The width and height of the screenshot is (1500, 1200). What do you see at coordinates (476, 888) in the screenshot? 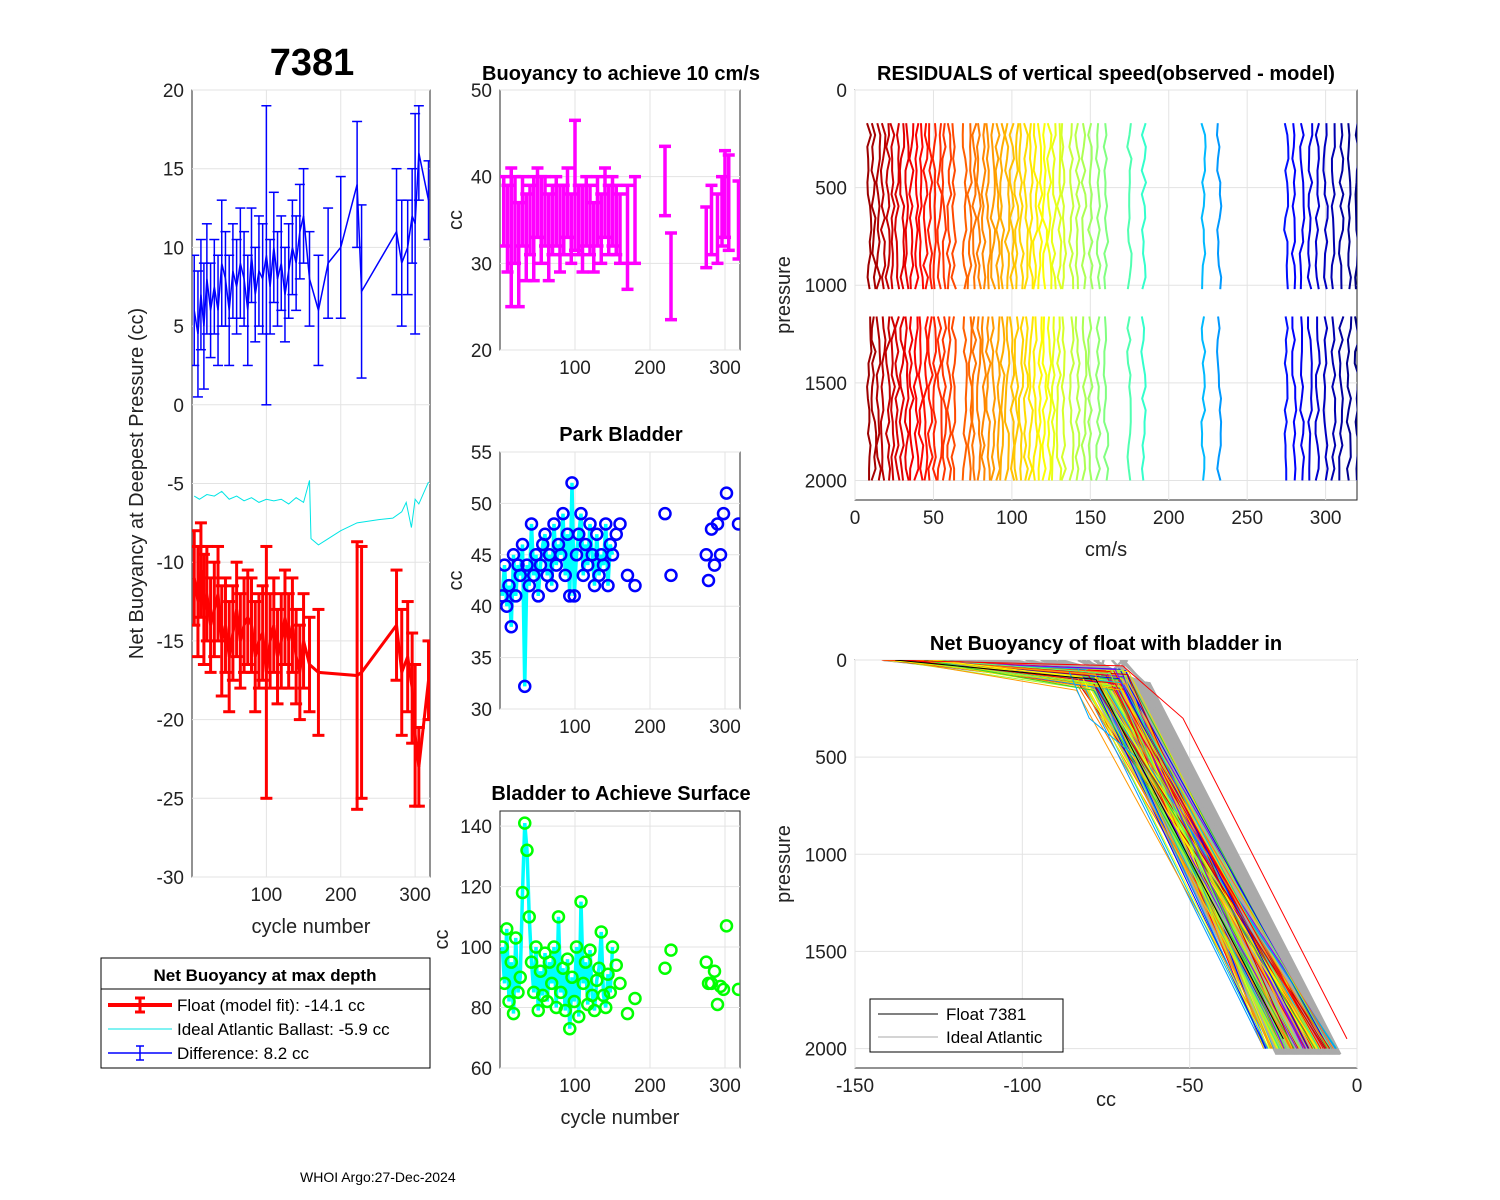
I see `y-tick-label: 120` at bounding box center [476, 888].